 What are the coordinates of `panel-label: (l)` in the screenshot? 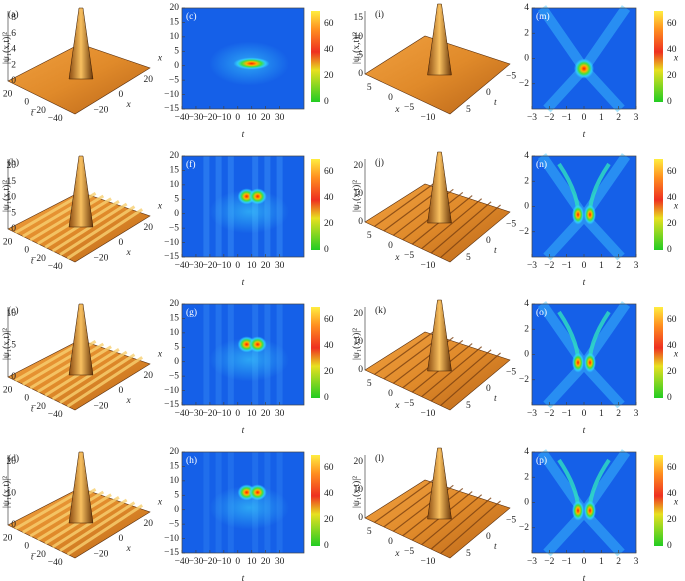 It's located at (379, 458).